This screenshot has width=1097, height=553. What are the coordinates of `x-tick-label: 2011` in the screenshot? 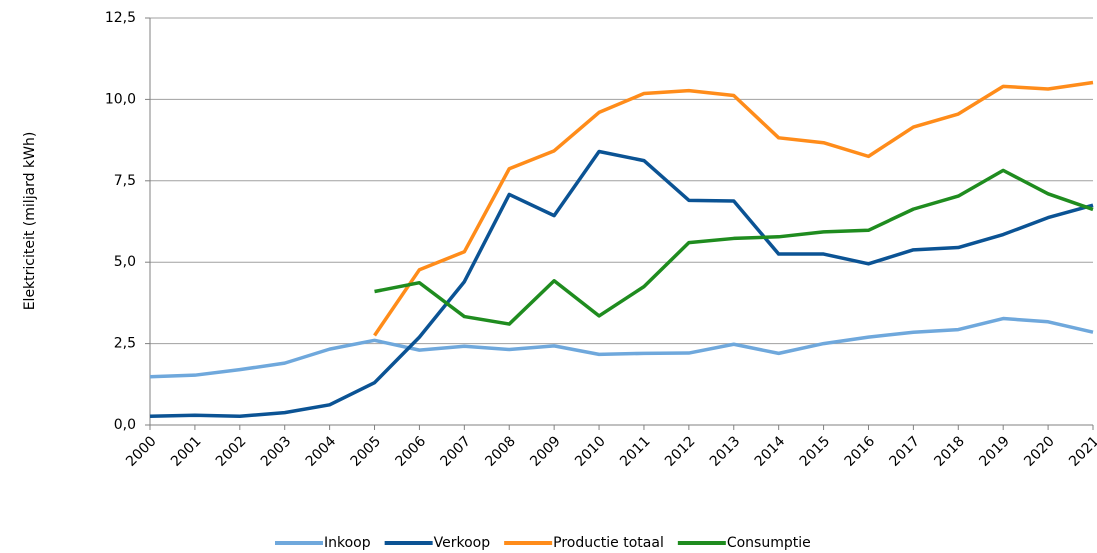 It's located at (635, 451).